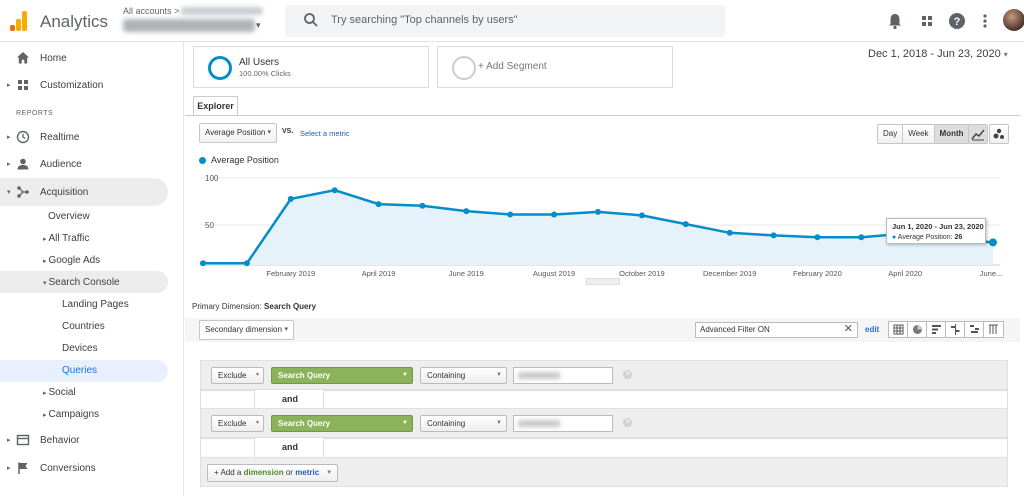 The width and height of the screenshot is (1024, 496). Describe the element at coordinates (955, 329) in the screenshot. I see `comparison-view-button` at that location.